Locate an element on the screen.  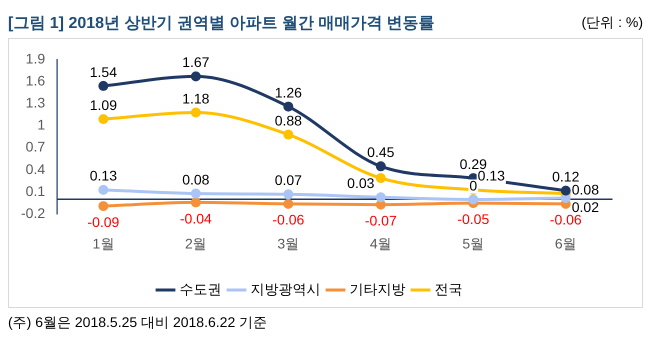
data-label: 1.26 is located at coordinates (288, 92).